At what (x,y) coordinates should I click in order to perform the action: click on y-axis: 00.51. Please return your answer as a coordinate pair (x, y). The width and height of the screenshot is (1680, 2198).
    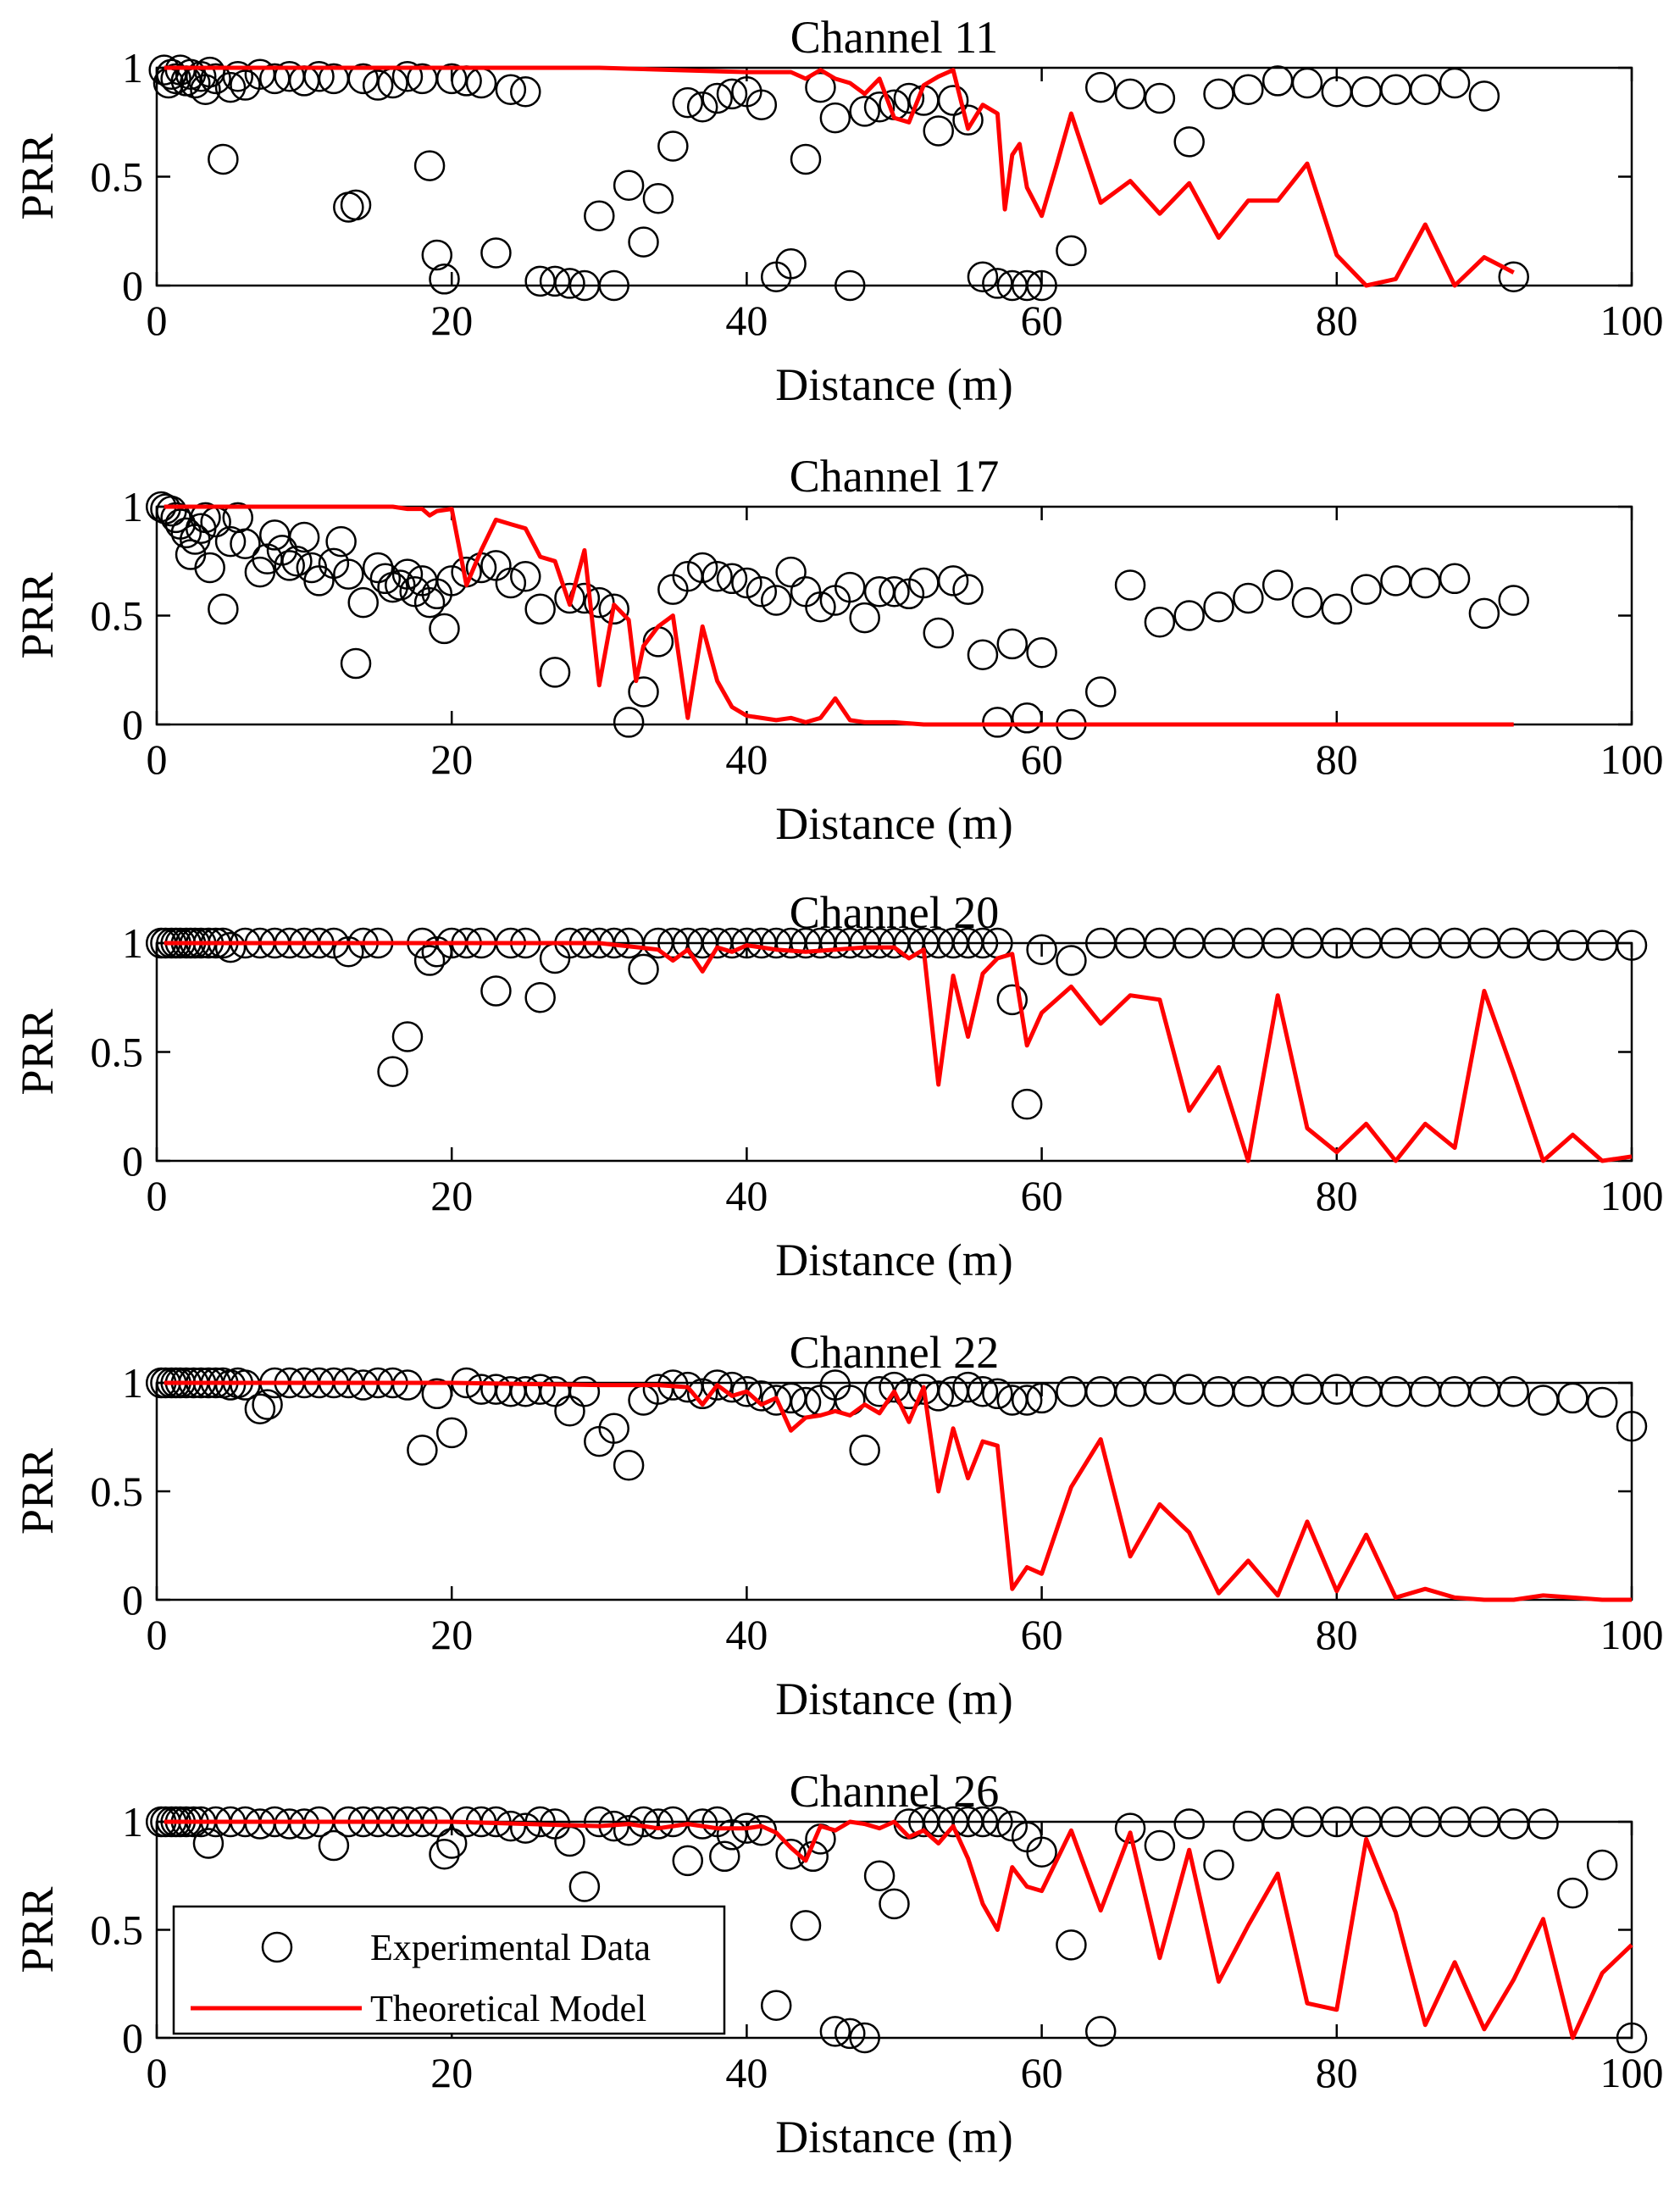
    Looking at the image, I should click on (861, 615).